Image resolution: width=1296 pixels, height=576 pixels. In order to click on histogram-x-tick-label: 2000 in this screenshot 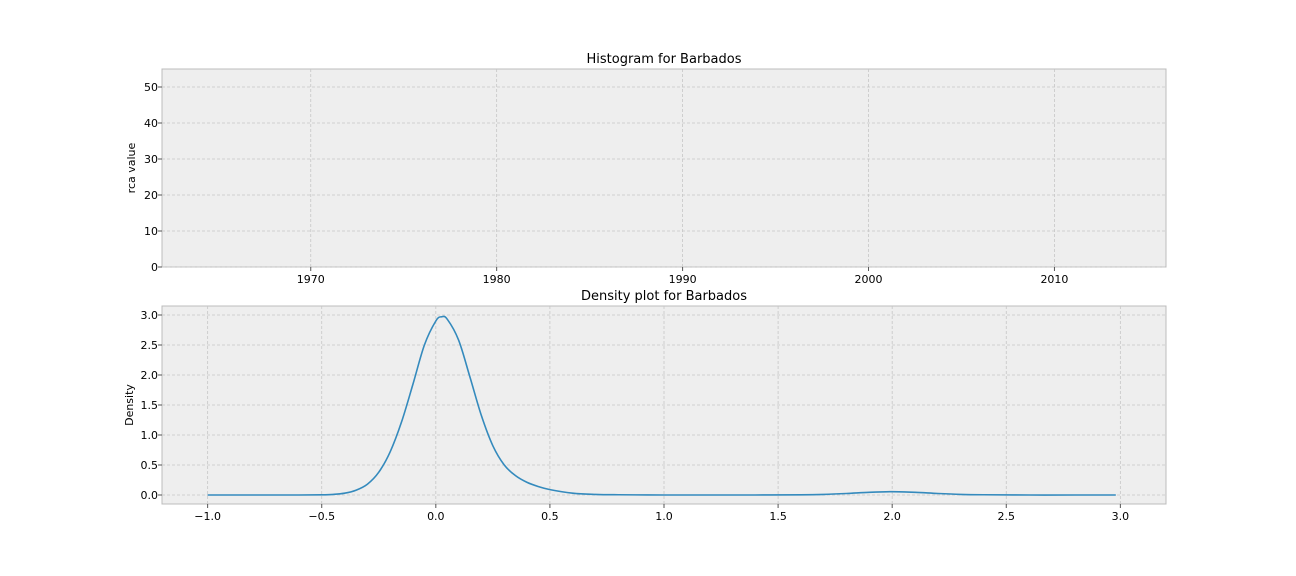, I will do `click(869, 279)`.